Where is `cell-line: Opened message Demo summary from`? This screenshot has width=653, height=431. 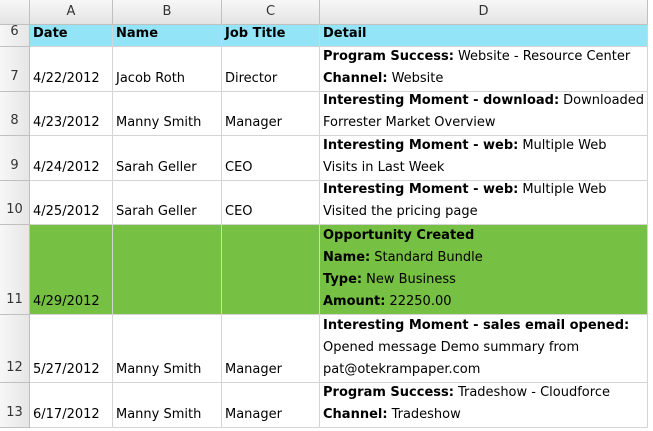 cell-line: Opened message Demo summary from is located at coordinates (483, 348).